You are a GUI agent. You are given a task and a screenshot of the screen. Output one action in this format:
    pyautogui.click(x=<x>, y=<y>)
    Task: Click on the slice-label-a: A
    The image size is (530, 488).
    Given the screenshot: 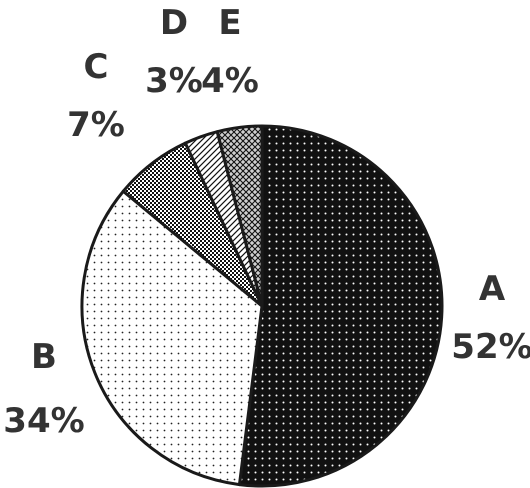 What is the action you would take?
    pyautogui.click(x=492, y=289)
    